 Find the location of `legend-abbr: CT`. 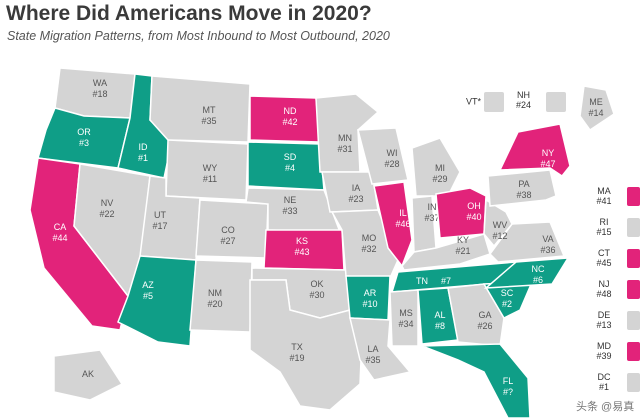

legend-abbr: CT is located at coordinates (604, 253).